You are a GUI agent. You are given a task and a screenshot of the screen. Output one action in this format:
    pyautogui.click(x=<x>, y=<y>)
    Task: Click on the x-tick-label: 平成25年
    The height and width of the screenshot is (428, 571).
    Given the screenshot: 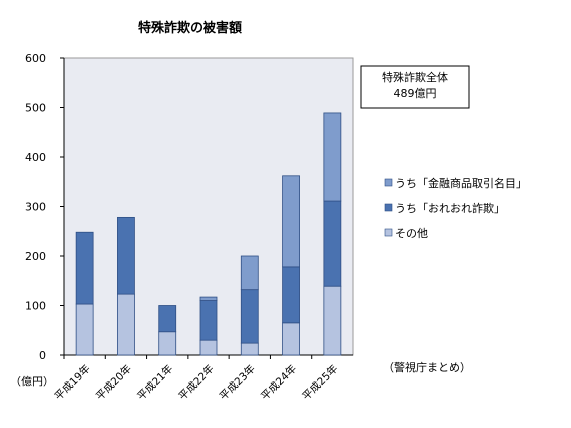 What is the action you would take?
    pyautogui.click(x=320, y=382)
    